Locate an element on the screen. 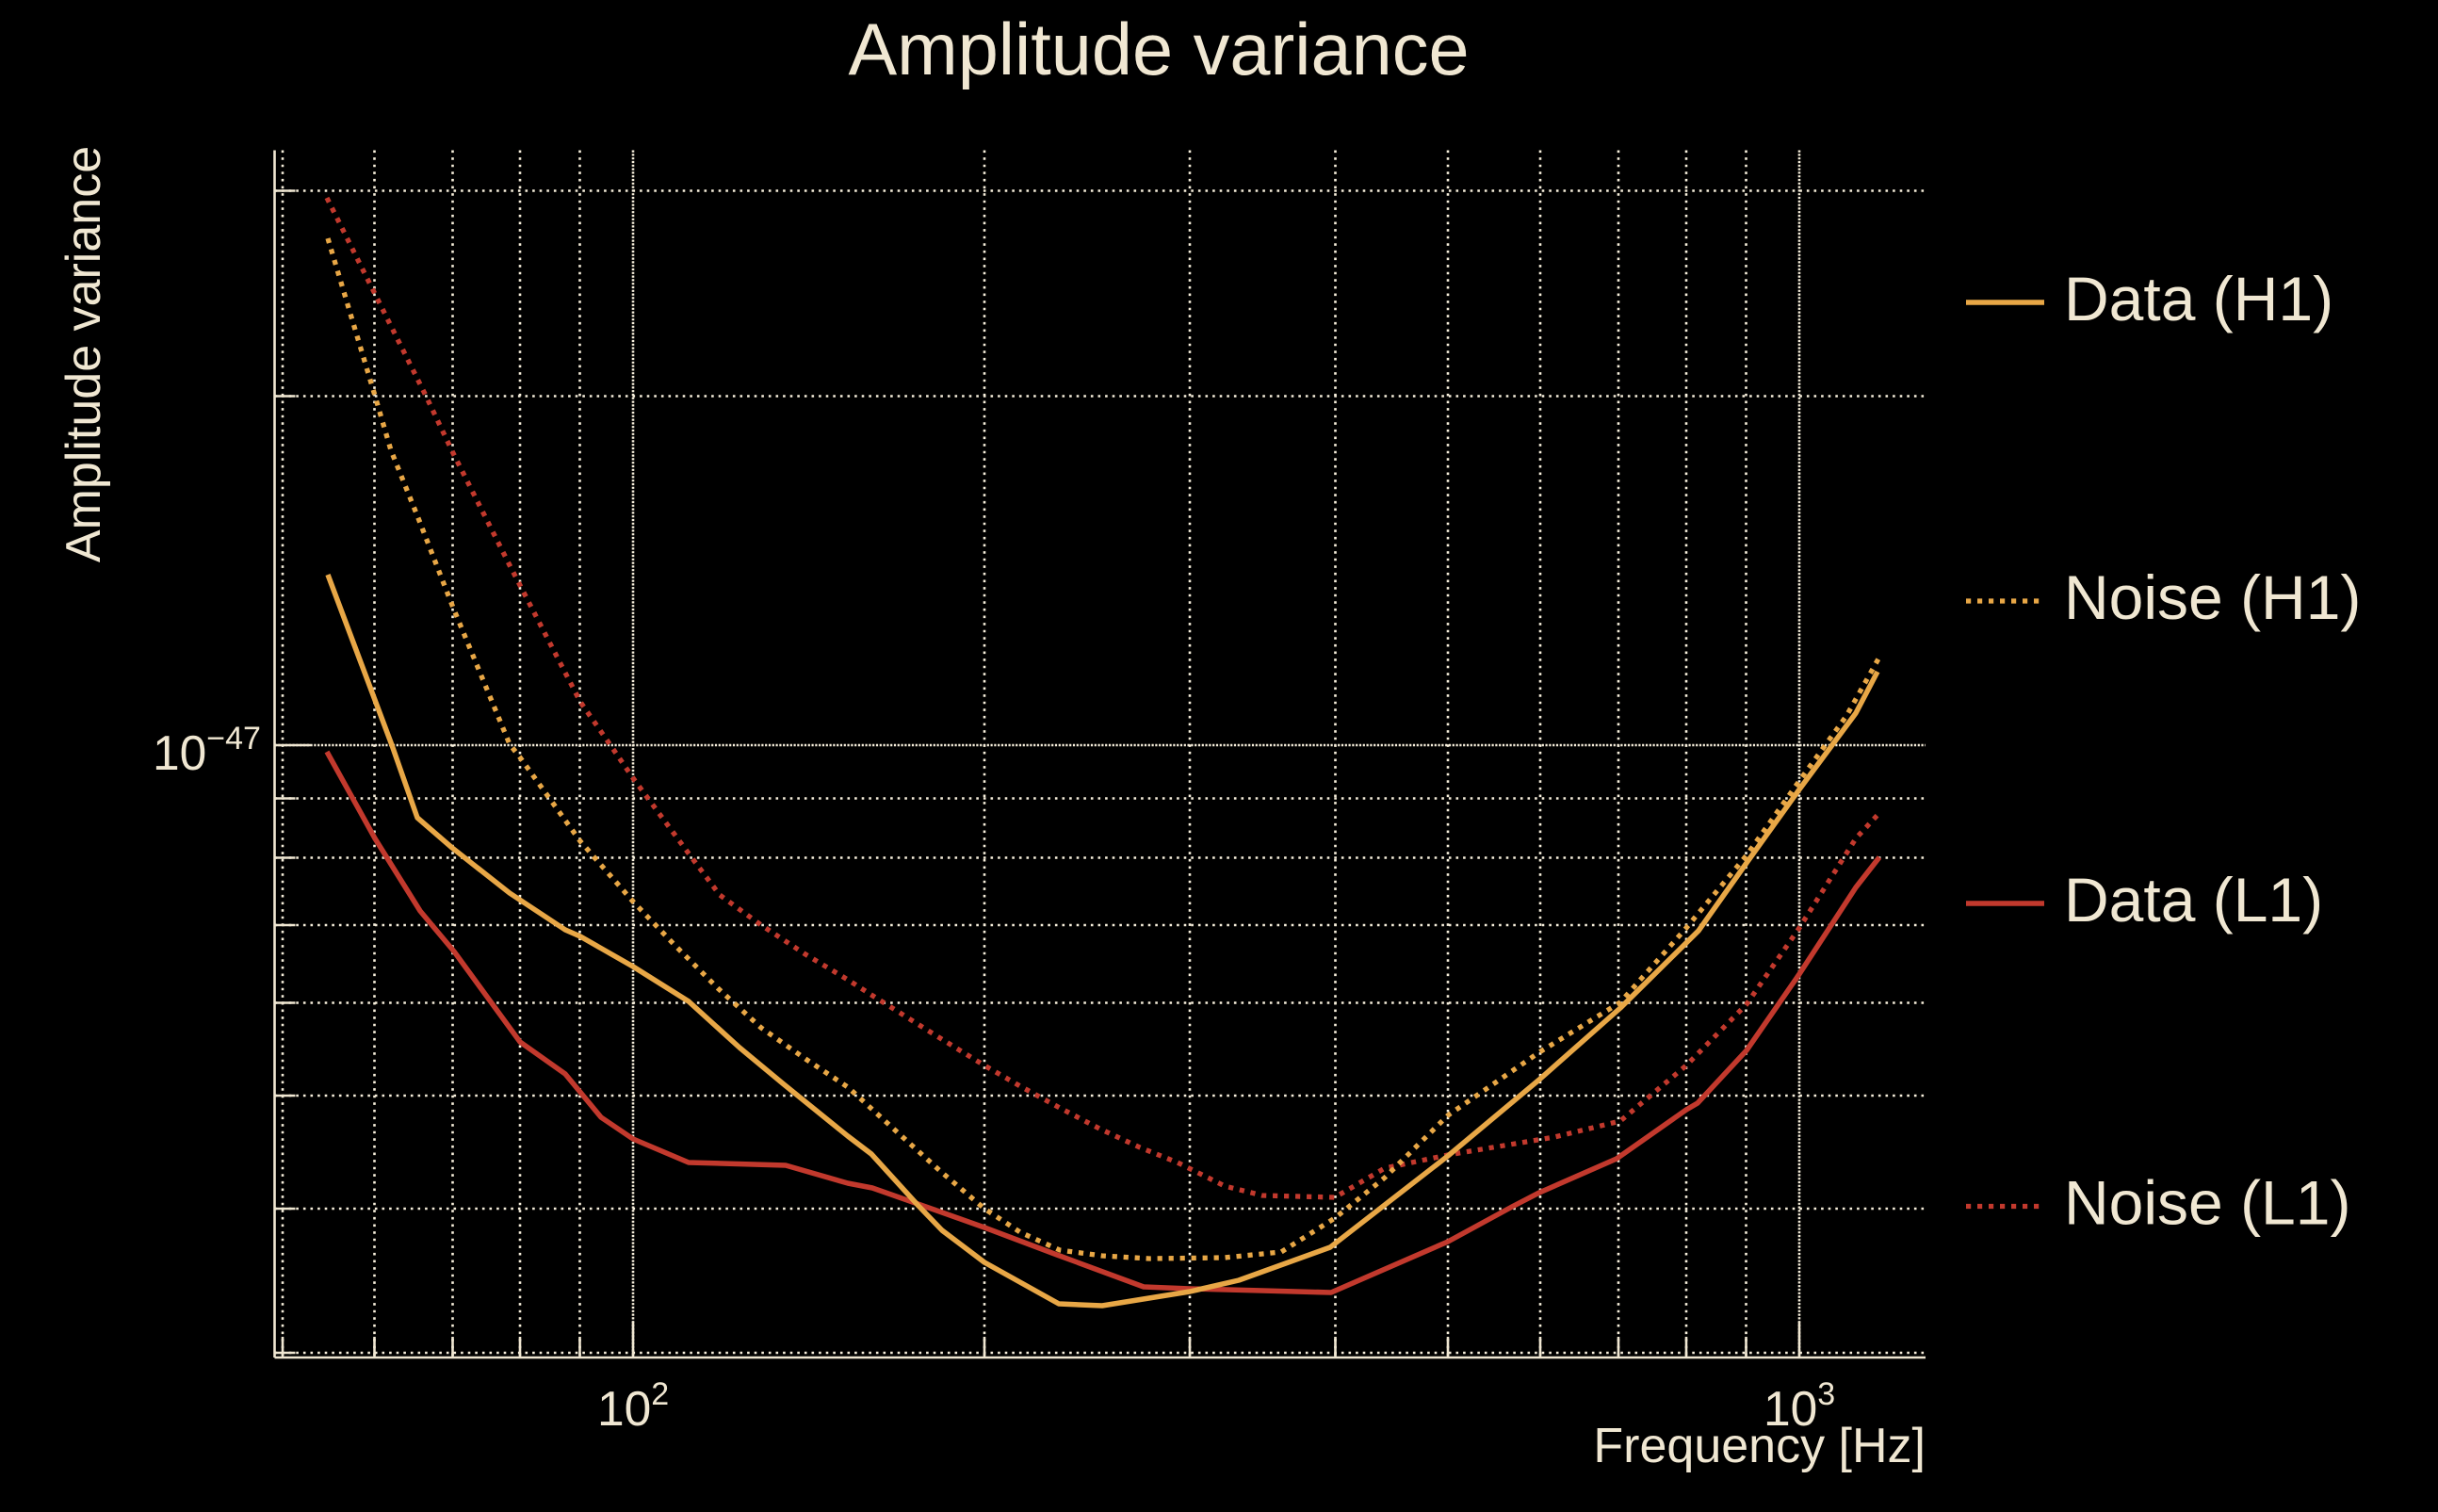 This screenshot has width=2438, height=1512. svg-text: Data (L1) is located at coordinates (2193, 900).